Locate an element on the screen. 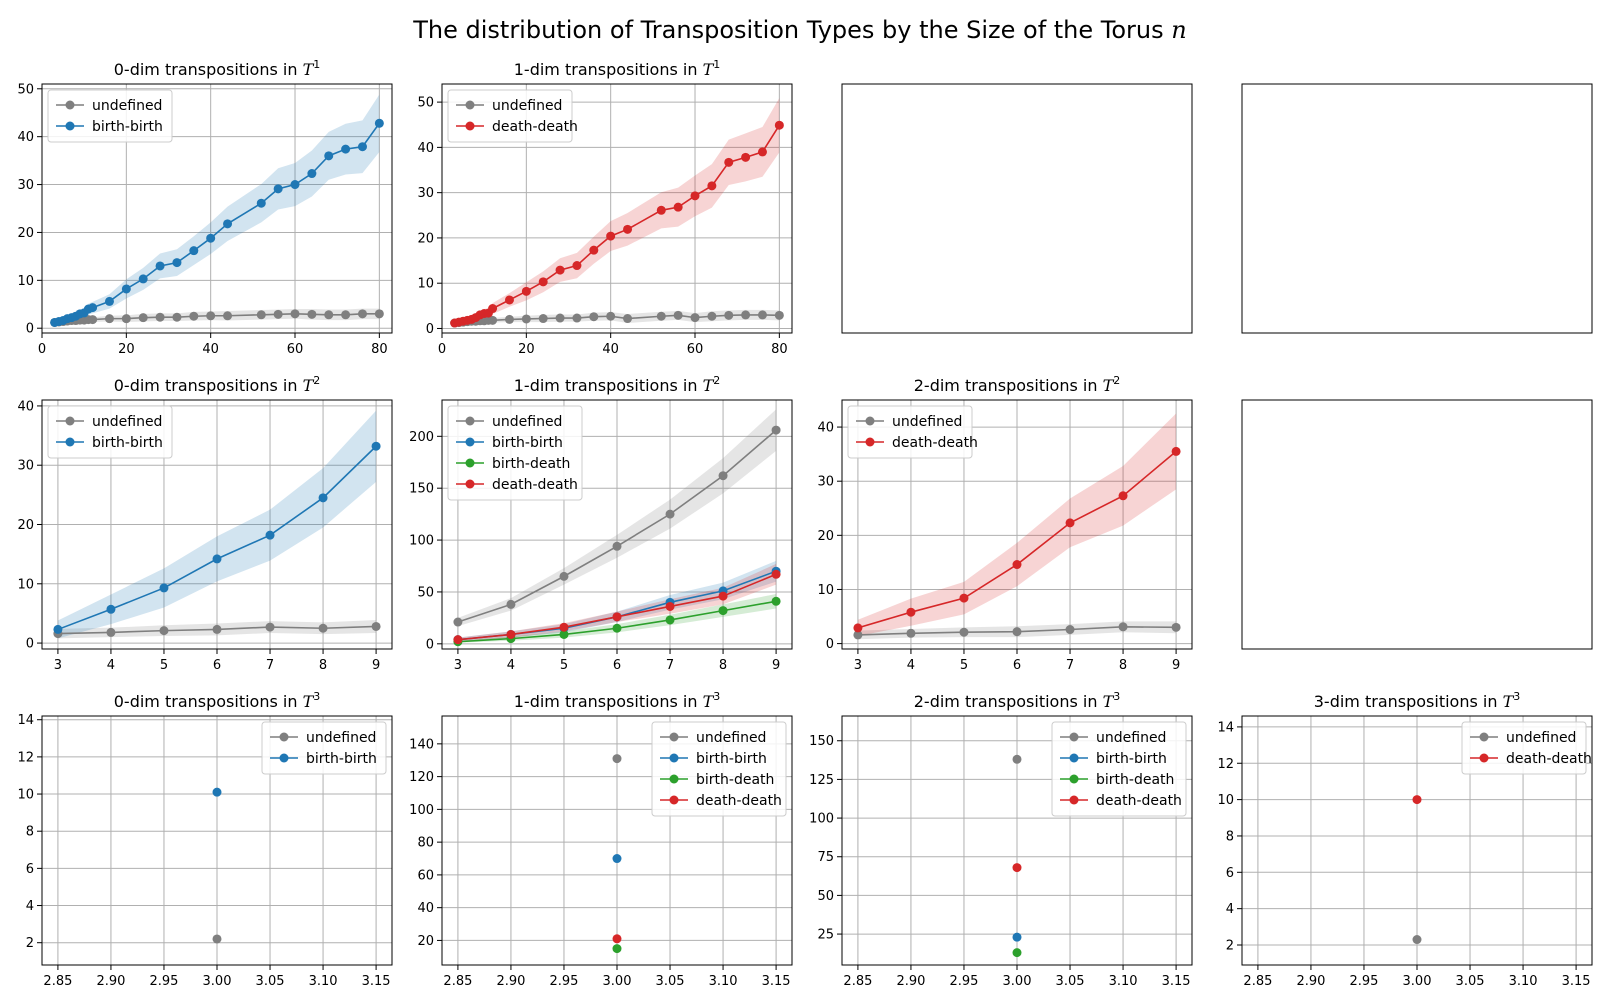 This screenshot has height=1000, width=1600. subplot-title-text: 2-dim transpositions in is located at coordinates (1008, 701).